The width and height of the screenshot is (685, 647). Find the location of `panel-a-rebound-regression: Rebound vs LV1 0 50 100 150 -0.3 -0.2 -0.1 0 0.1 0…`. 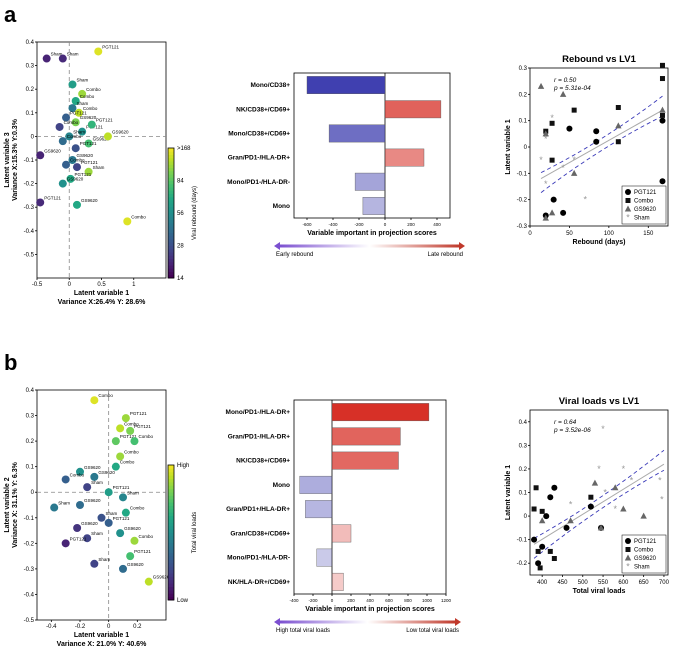

panel-a-rebound-regression: Rebound vs LV1 0 50 100 150 -0.3 -0.2 -0.1 0 0.1 0… is located at coordinates (587, 150).